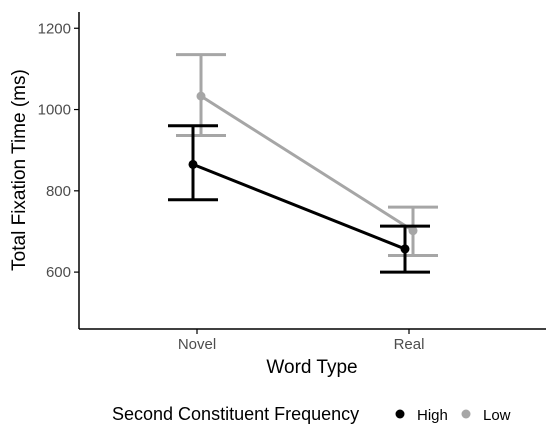 The height and width of the screenshot is (441, 550). I want to click on y-tick-label: 600, so click(58, 272).